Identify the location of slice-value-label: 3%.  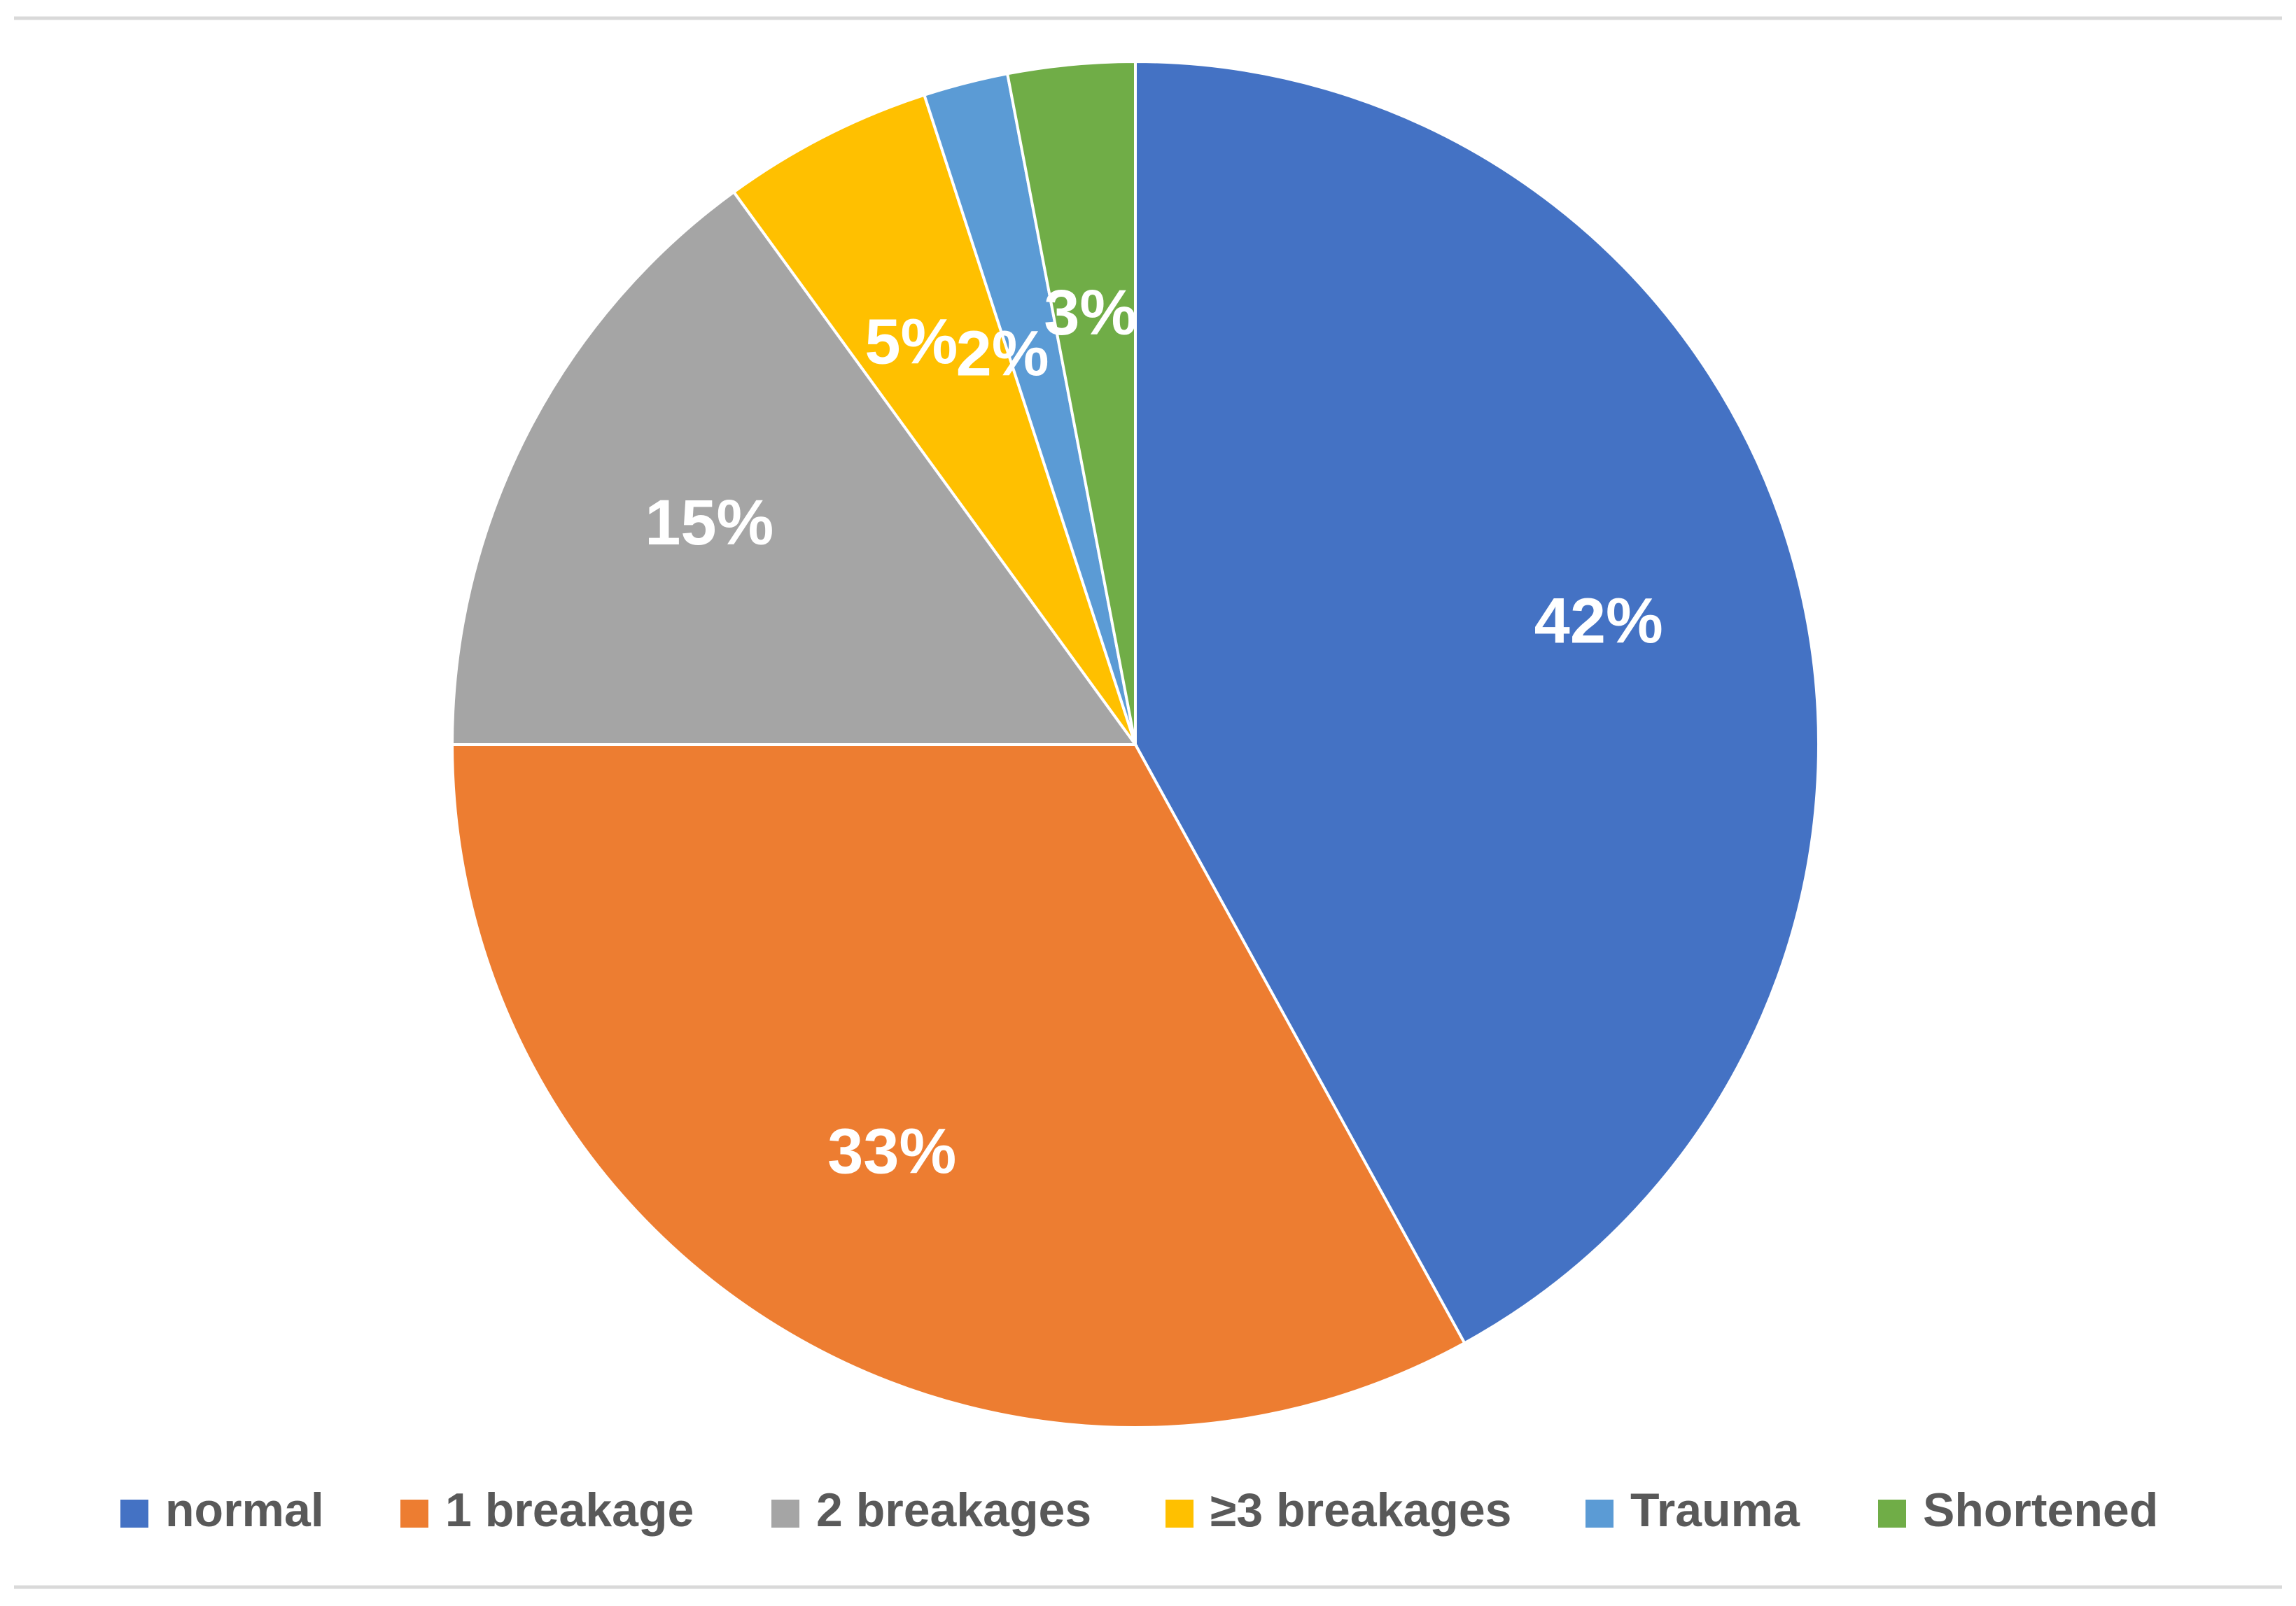
(1090, 312).